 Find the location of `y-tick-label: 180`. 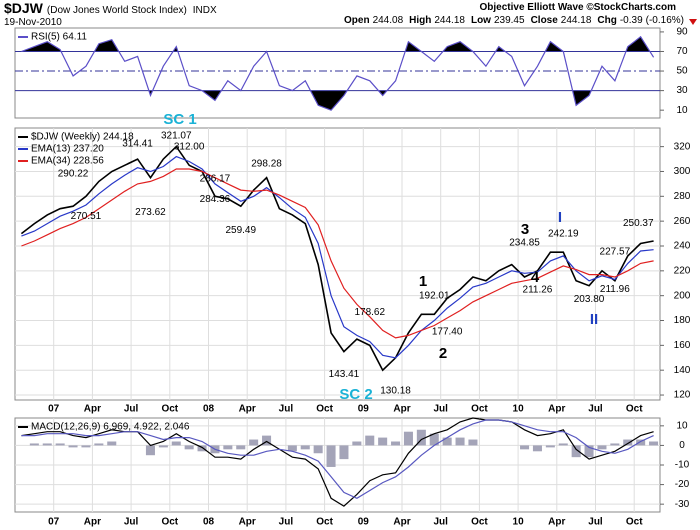

y-tick-label: 180 is located at coordinates (682, 320).